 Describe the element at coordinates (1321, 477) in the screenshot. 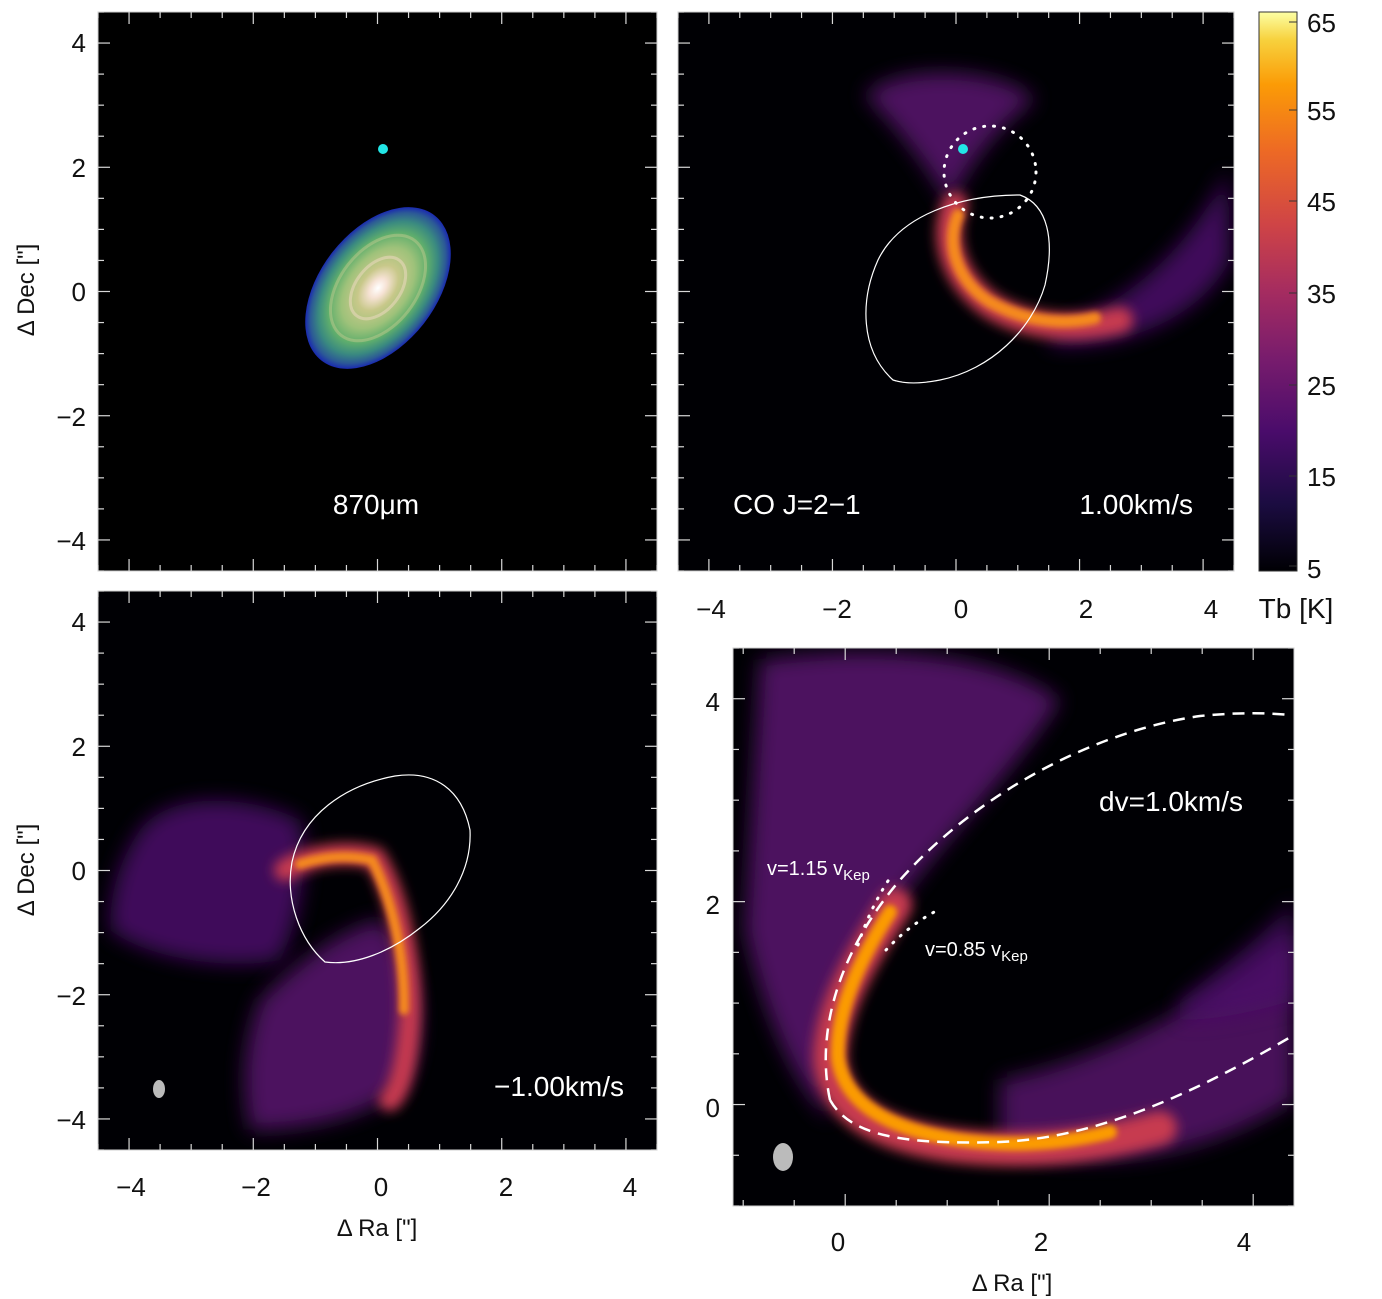

I see `colorbar-tick-label: 15` at that location.